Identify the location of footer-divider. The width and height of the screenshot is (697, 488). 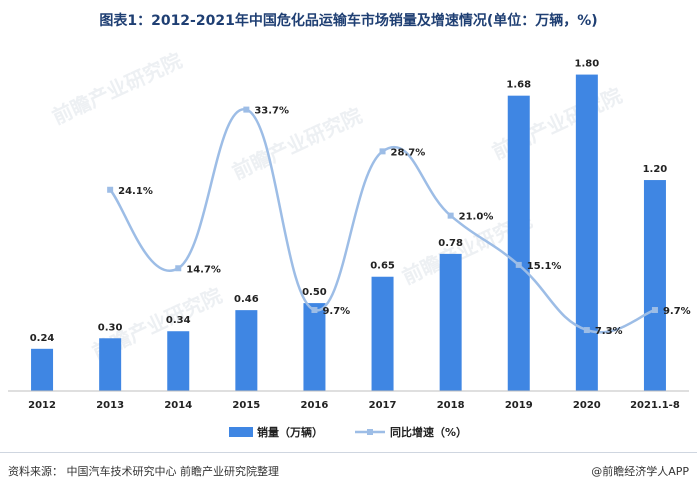
(348, 452).